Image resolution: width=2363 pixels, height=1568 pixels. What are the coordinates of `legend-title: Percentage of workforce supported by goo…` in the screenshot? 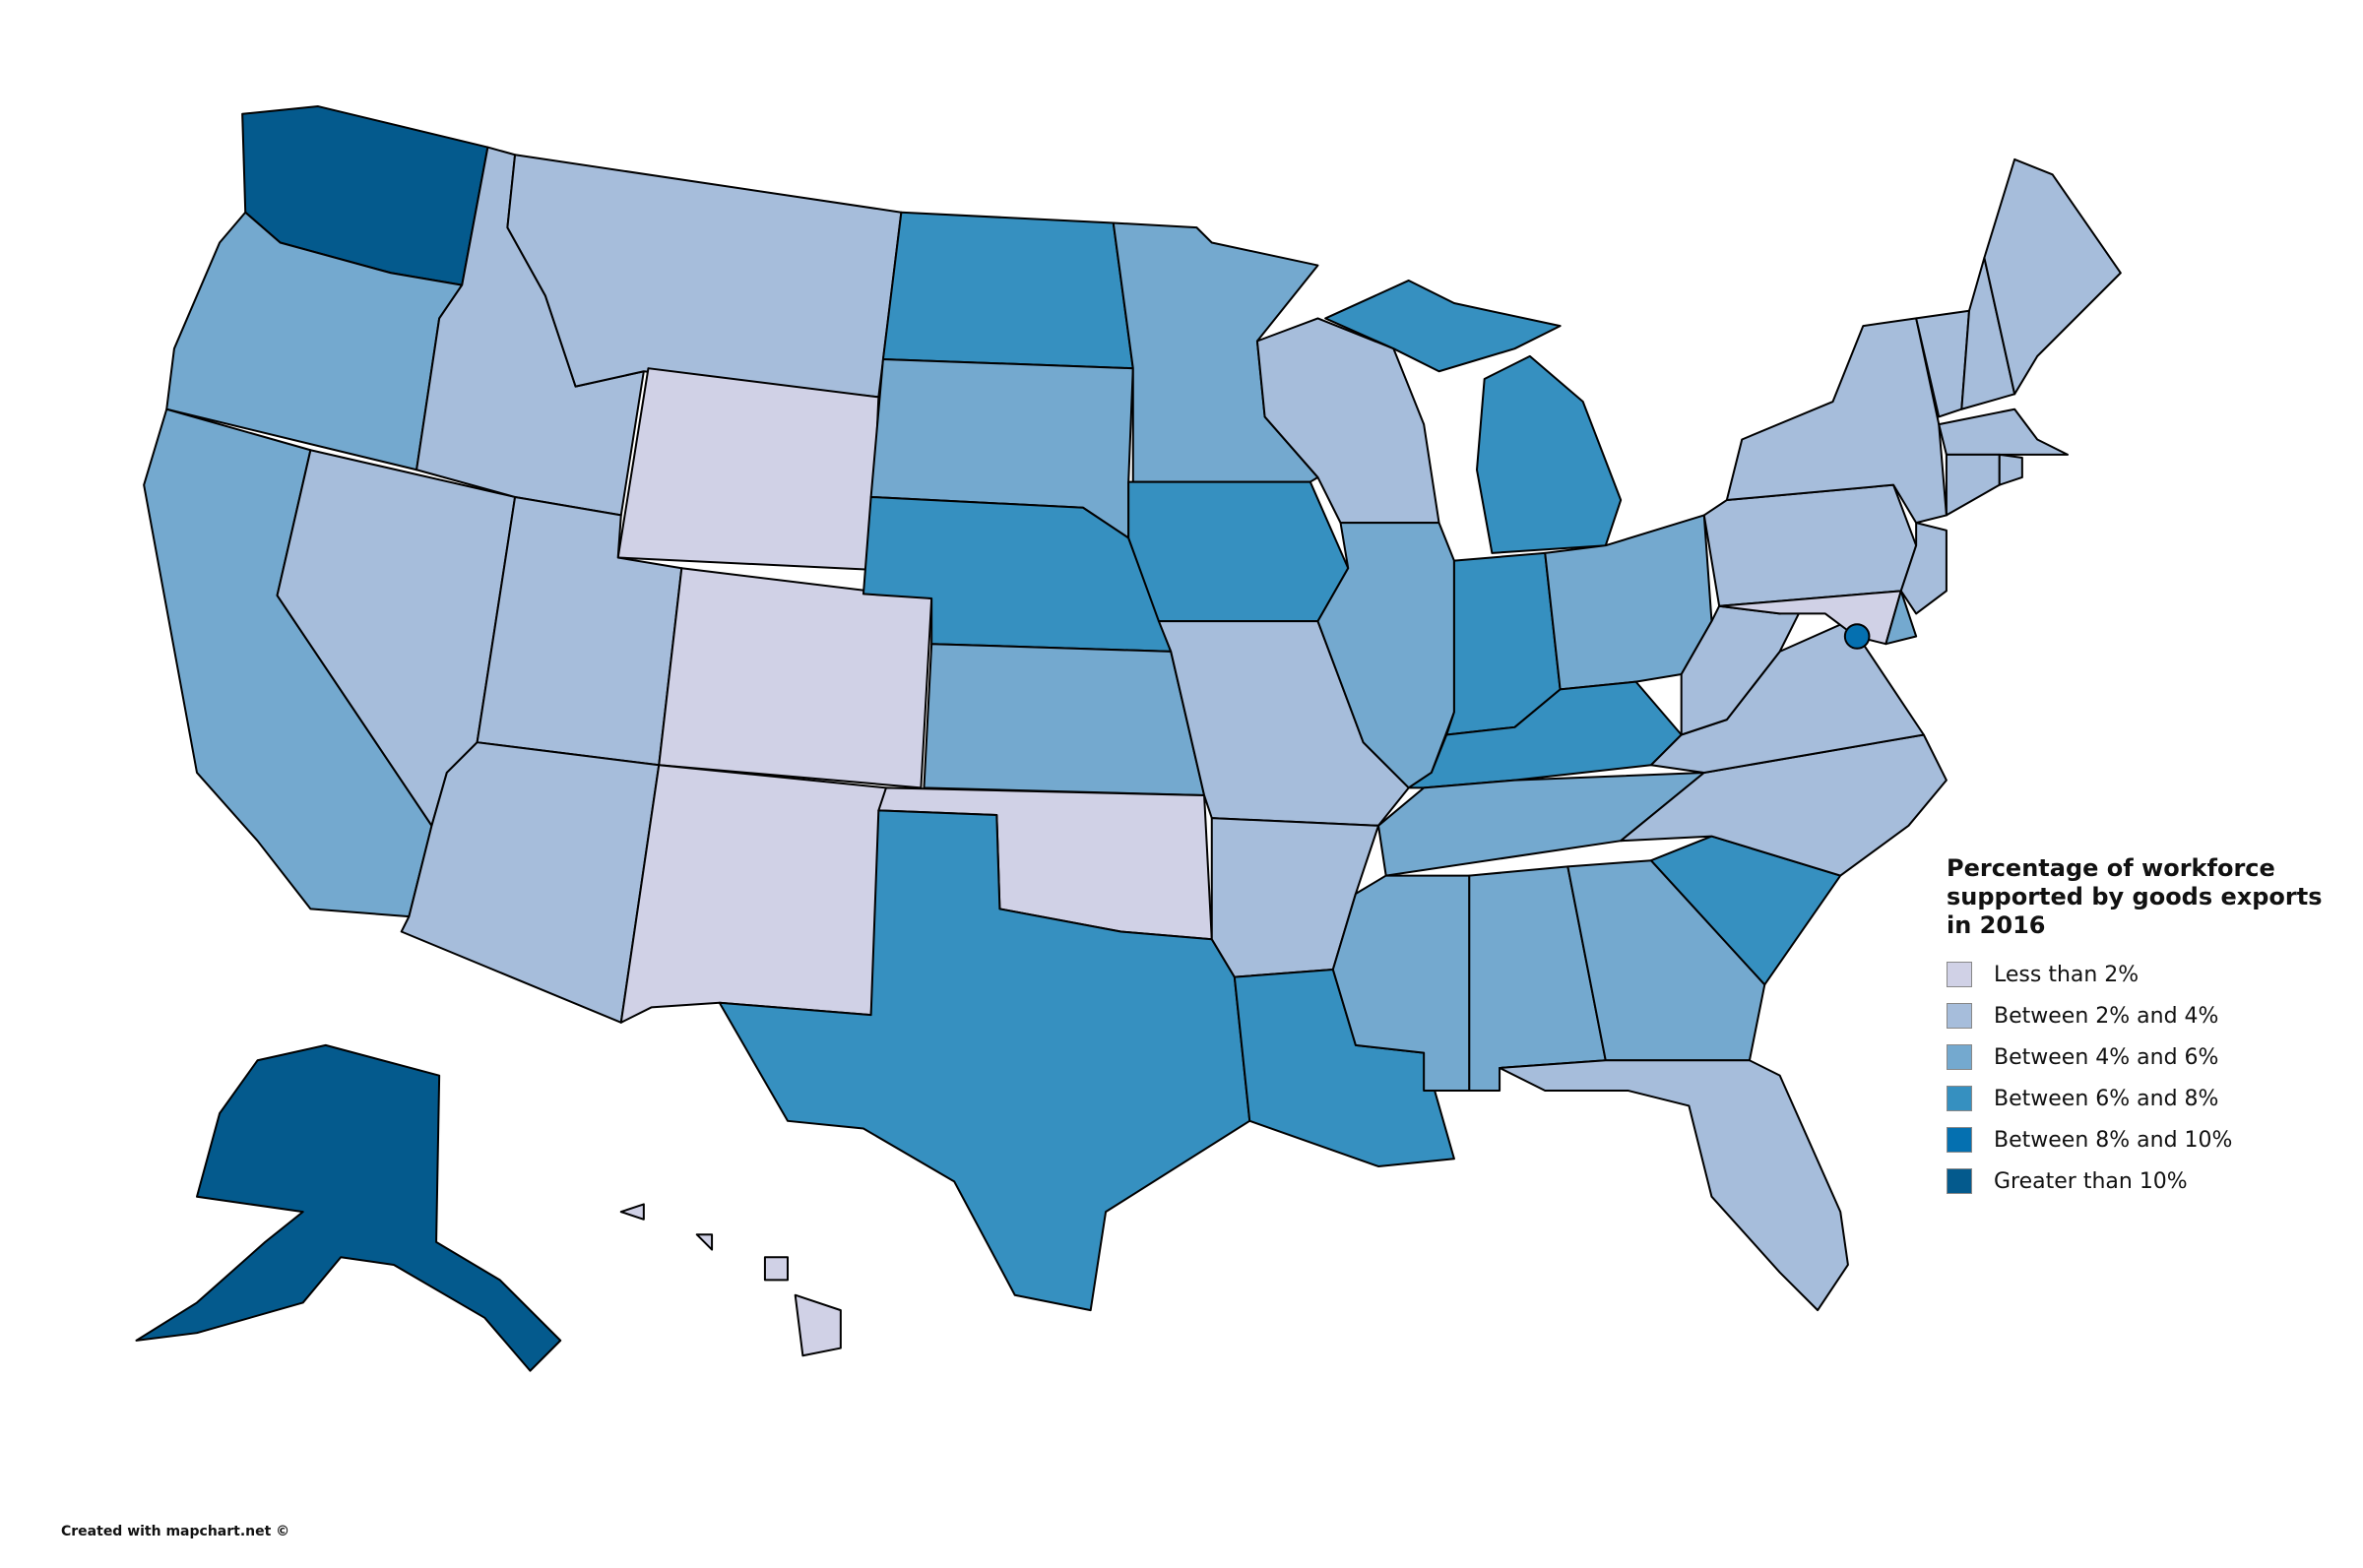 It's located at (2135, 896).